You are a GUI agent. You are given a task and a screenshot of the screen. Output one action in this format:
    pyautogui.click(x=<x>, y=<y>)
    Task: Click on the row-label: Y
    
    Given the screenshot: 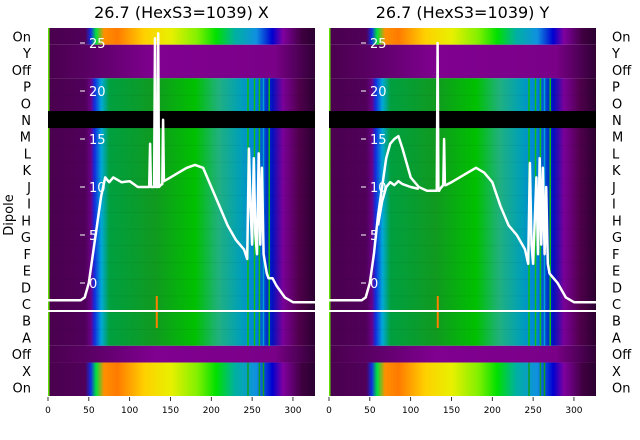 What is the action you would take?
    pyautogui.click(x=615, y=54)
    